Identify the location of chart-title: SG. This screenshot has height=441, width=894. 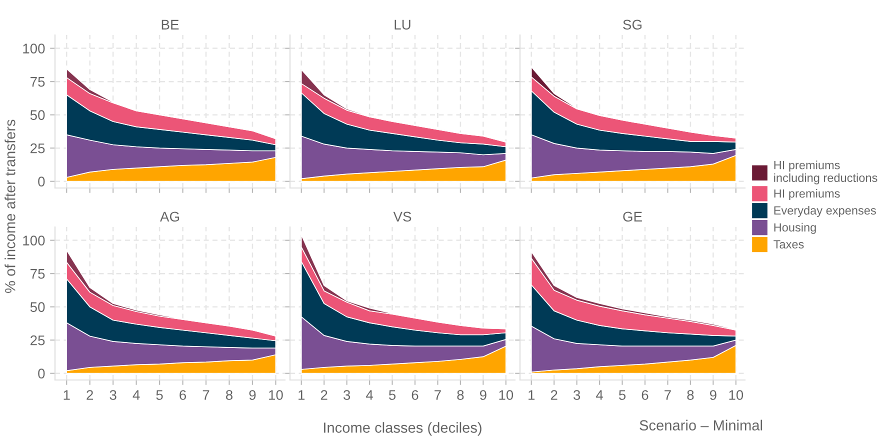
(632, 25).